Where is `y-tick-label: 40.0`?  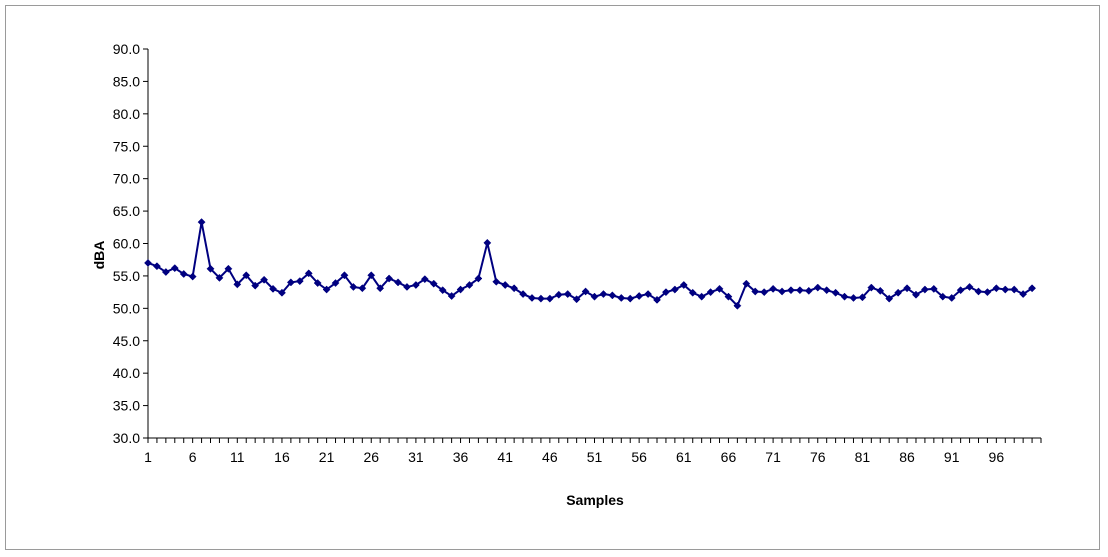
y-tick-label: 40.0 is located at coordinates (126, 373).